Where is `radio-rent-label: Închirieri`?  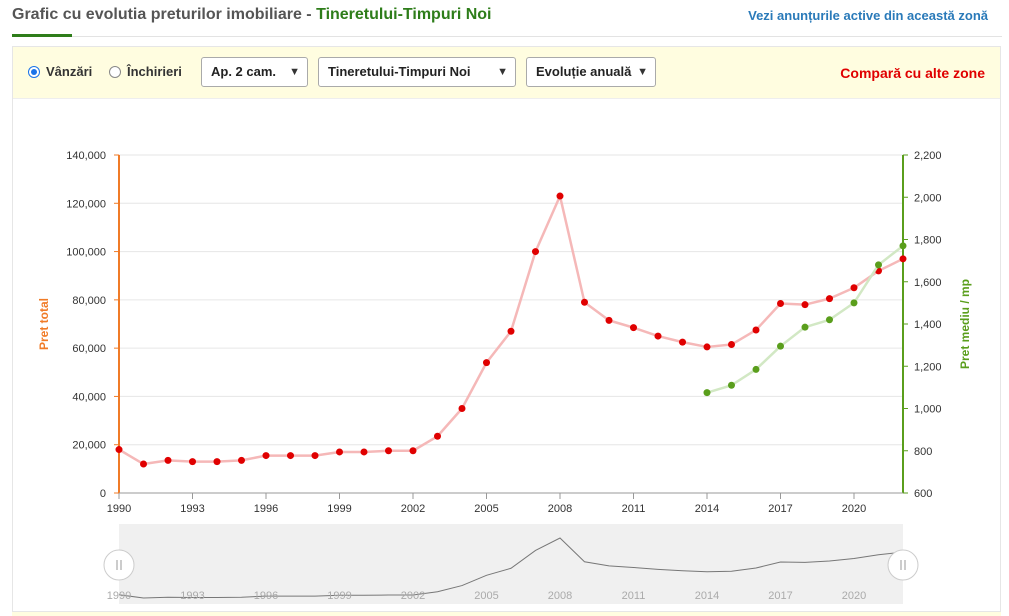
radio-rent-label: Închirieri is located at coordinates (154, 71).